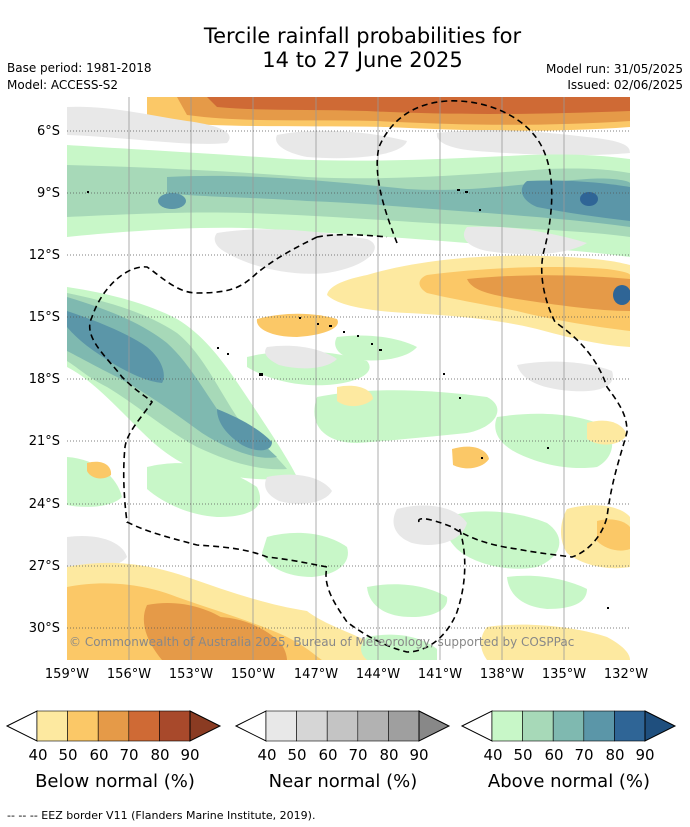 Image resolution: width=690 pixels, height=827 pixels. Describe the element at coordinates (44, 628) in the screenshot. I see `lat-label-30s: 30°S` at that location.